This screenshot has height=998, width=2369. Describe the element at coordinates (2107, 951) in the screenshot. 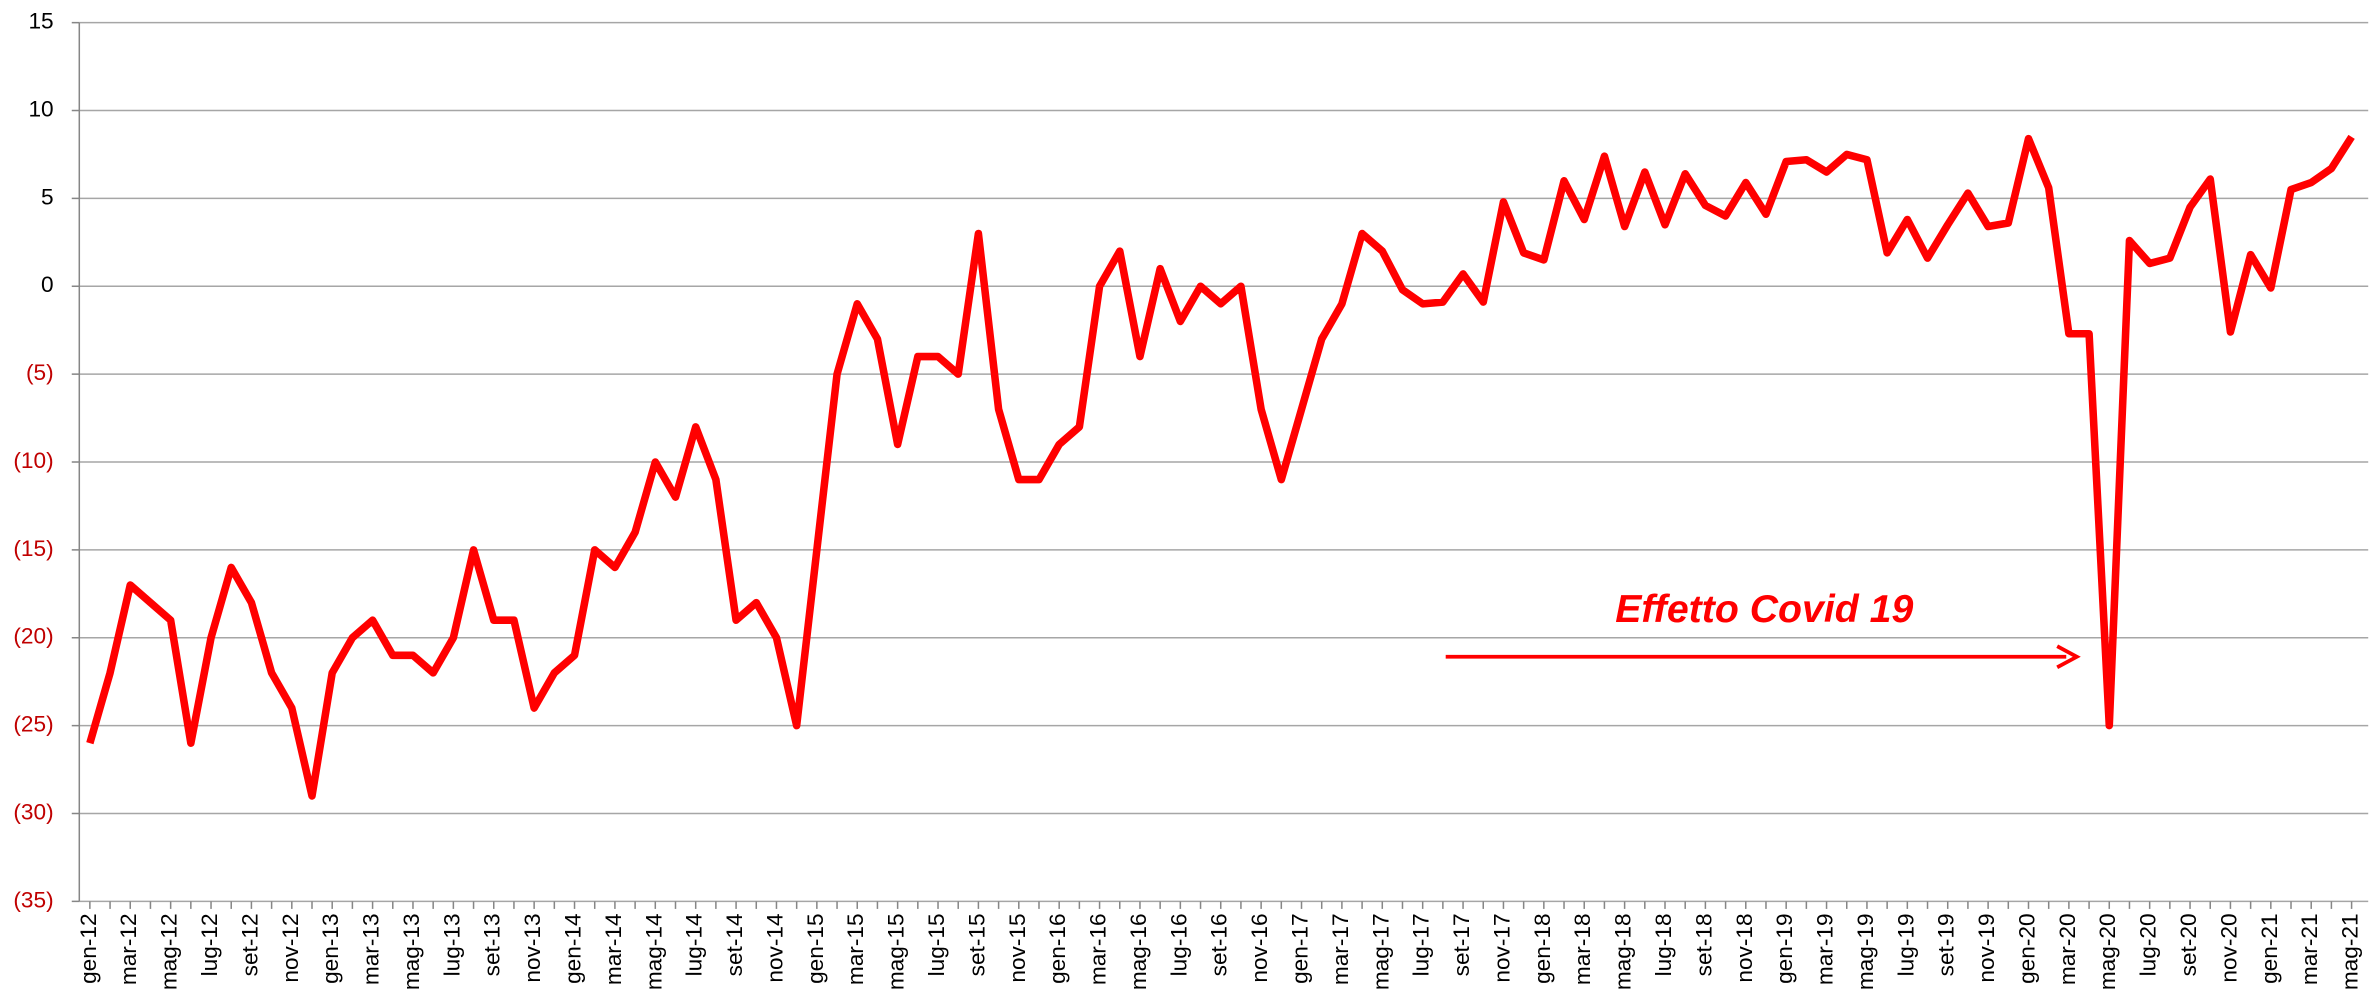

I see `x-tick-label: mag-20` at that location.